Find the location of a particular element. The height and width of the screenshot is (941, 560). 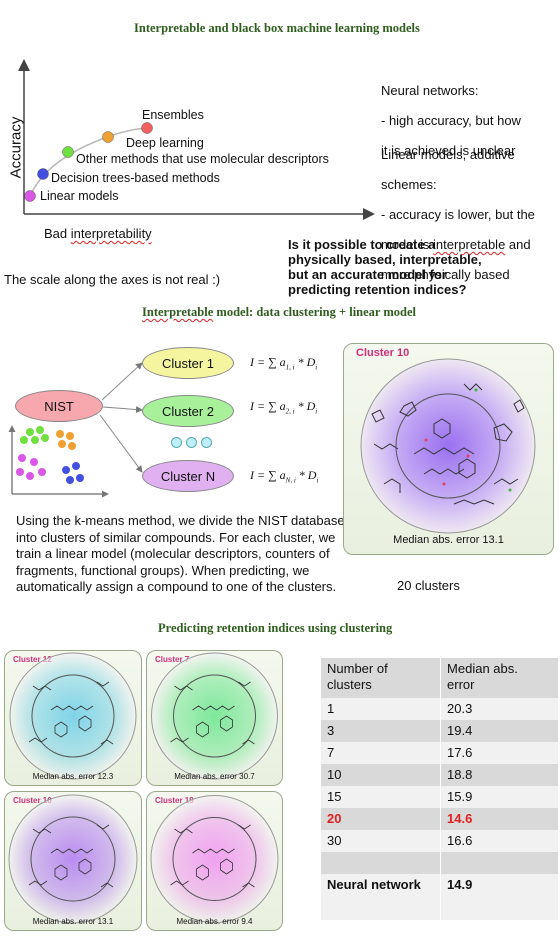

cell-clusters: 15 is located at coordinates (381, 797).